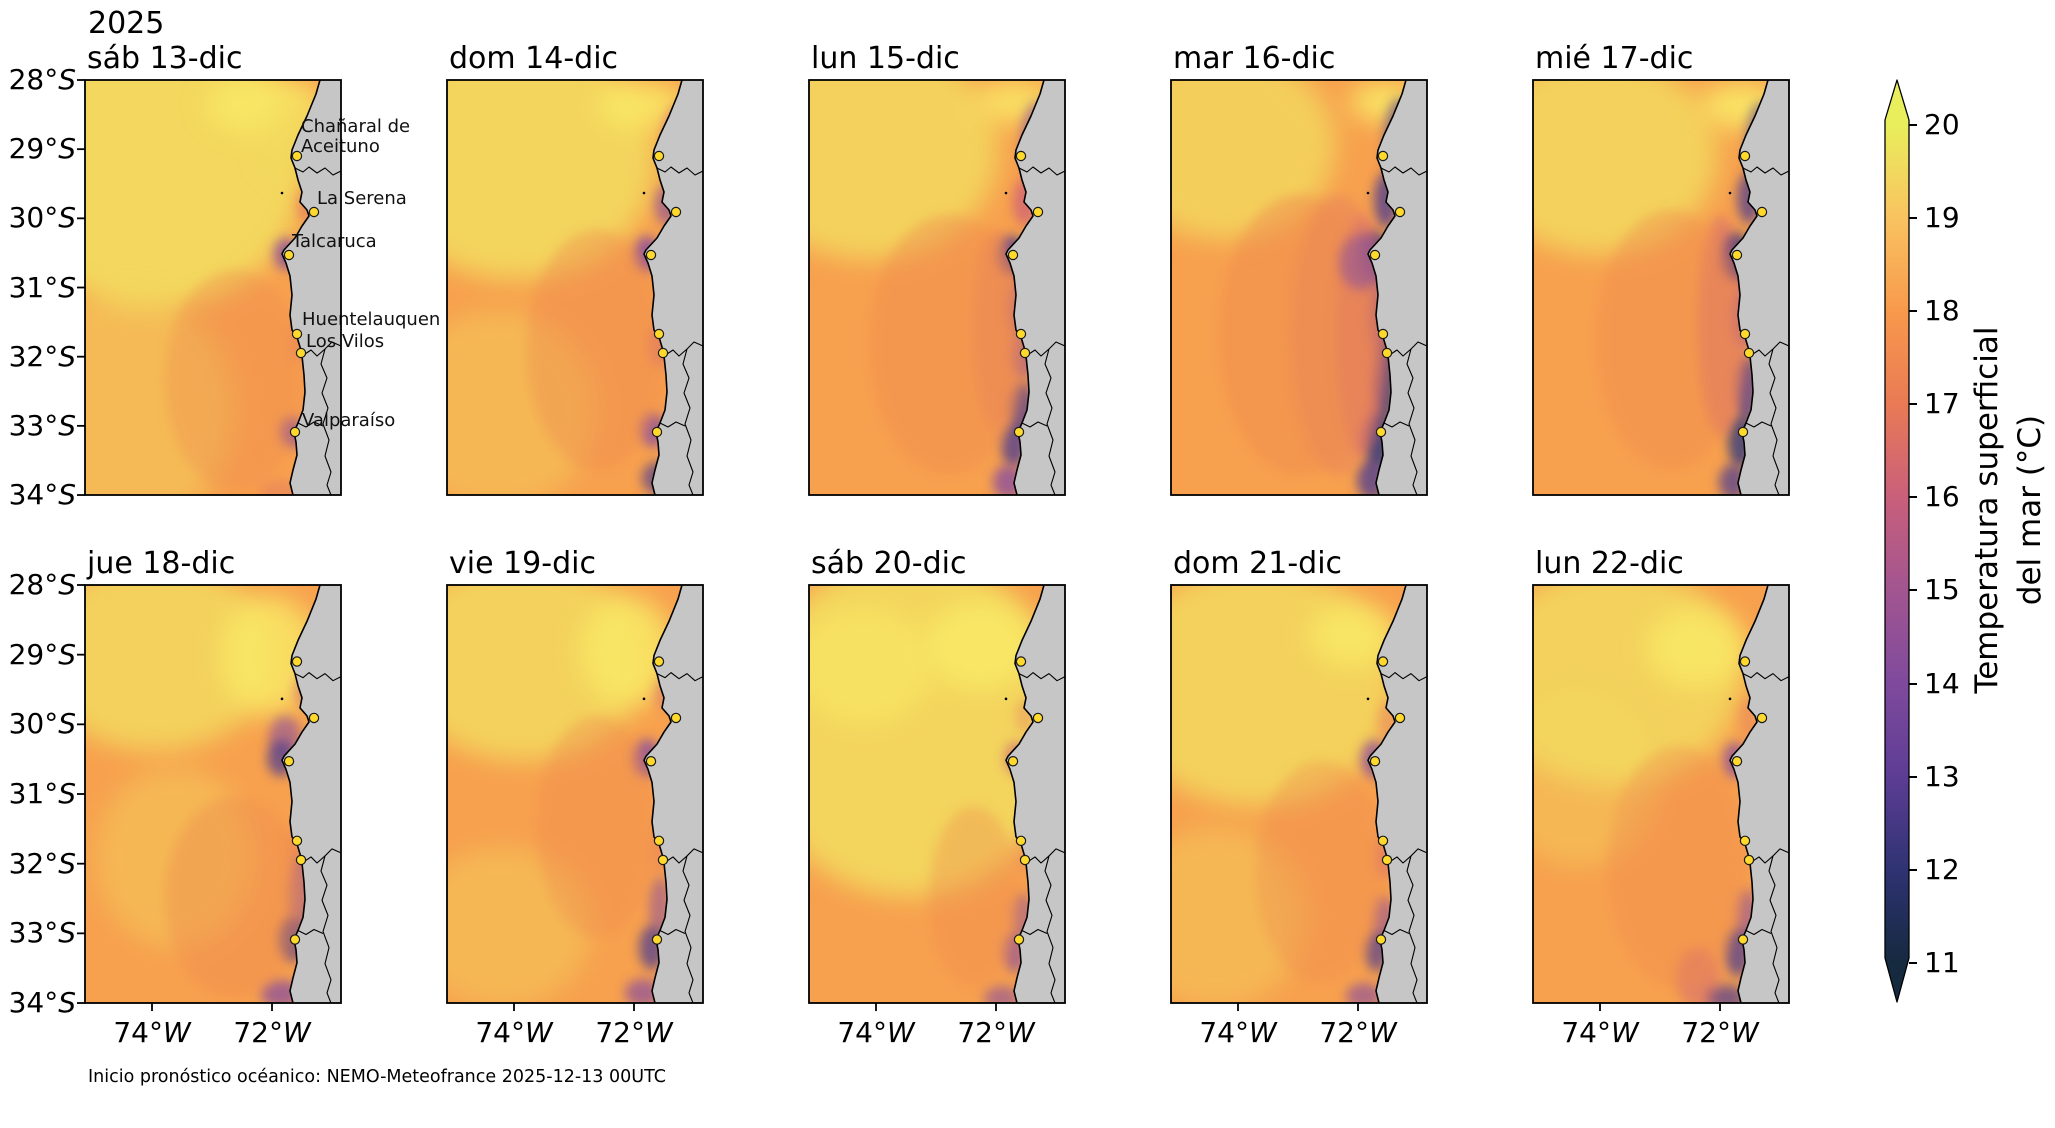  What do you see at coordinates (345, 341) in the screenshot?
I see `city-label: Los Vilos` at bounding box center [345, 341].